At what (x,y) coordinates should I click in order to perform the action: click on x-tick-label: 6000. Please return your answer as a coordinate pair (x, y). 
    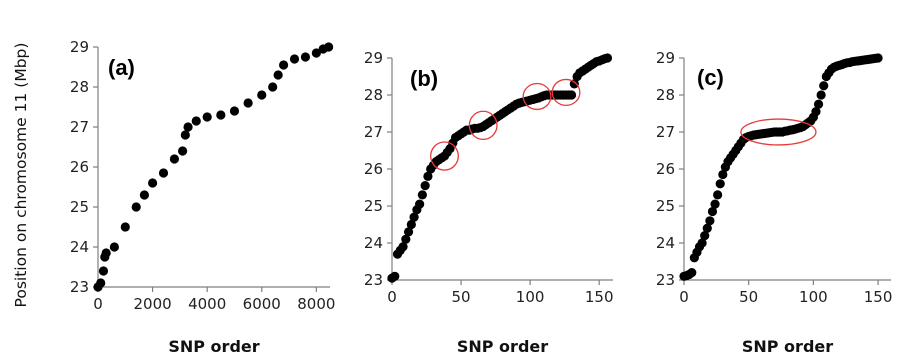
    Looking at the image, I should click on (262, 304).